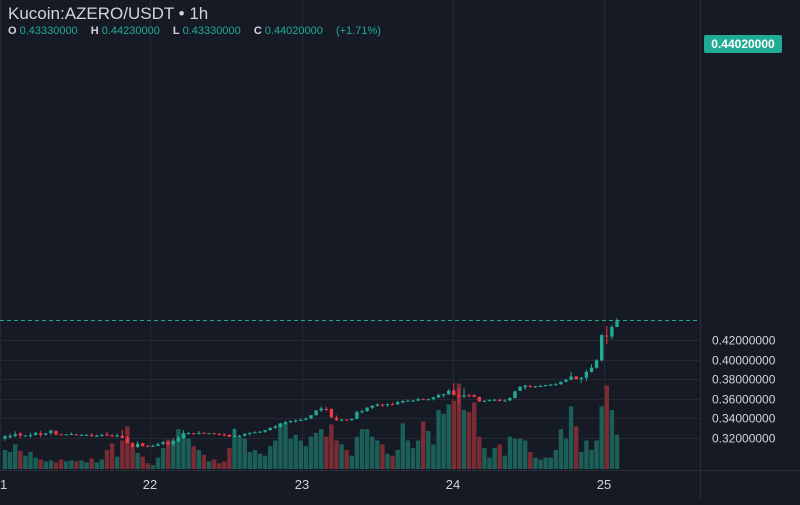 The width and height of the screenshot is (800, 505). Describe the element at coordinates (211, 31) in the screenshot. I see `low-value: 0.43330000` at that location.